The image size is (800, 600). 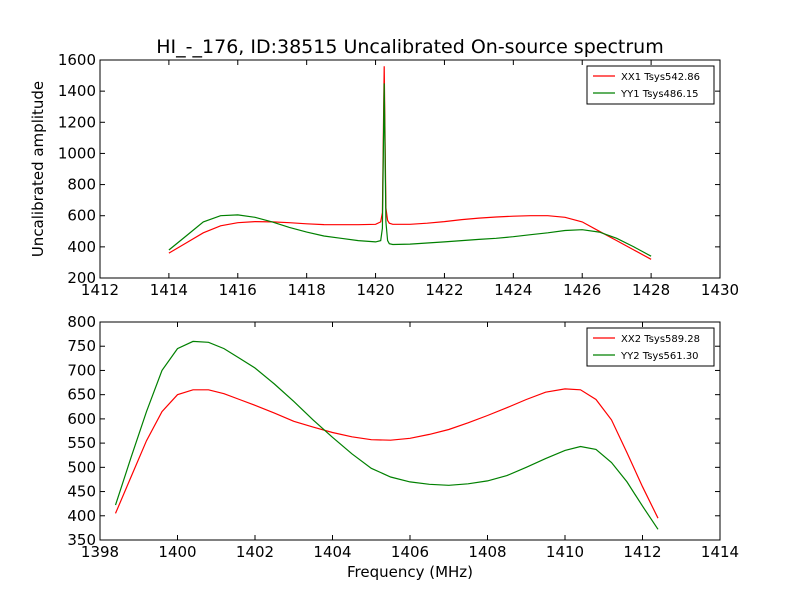 What do you see at coordinates (238, 290) in the screenshot?
I see `top-x-tick-label: 1416` at bounding box center [238, 290].